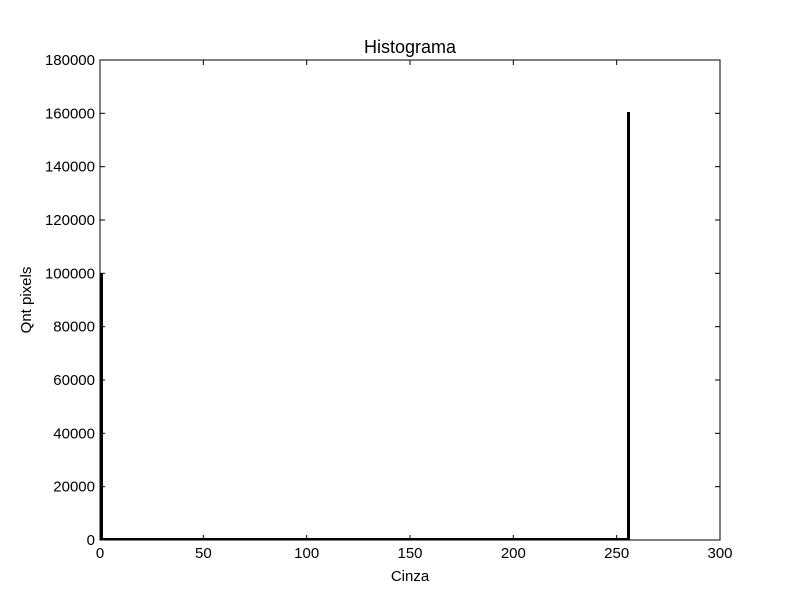 The image size is (800, 600). I want to click on y-axis-label: Qnt pixels, so click(26, 300).